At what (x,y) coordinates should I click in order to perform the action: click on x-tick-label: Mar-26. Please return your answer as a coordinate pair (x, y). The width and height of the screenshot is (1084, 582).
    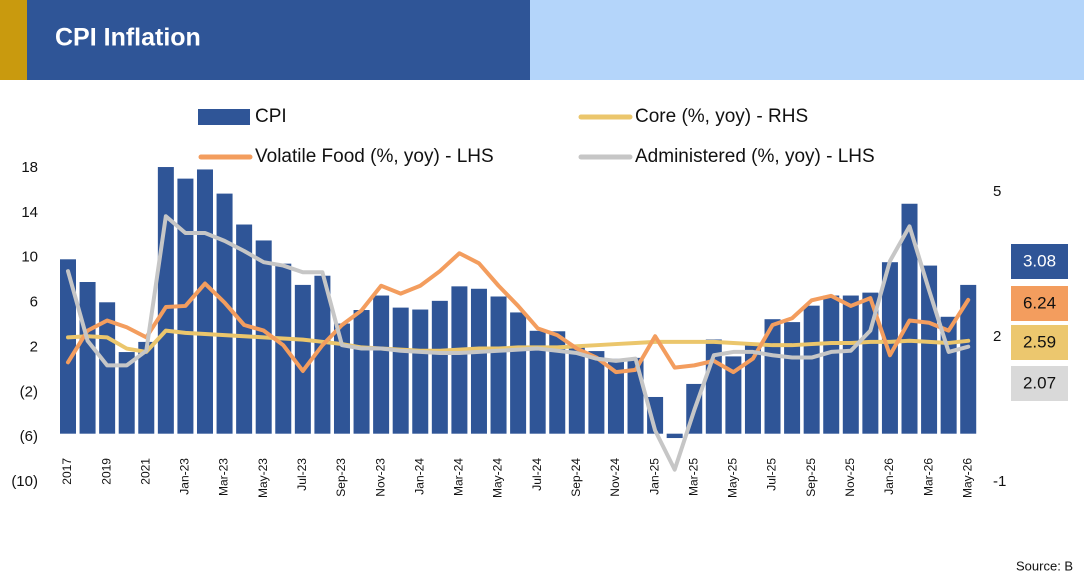
    Looking at the image, I should click on (928, 477).